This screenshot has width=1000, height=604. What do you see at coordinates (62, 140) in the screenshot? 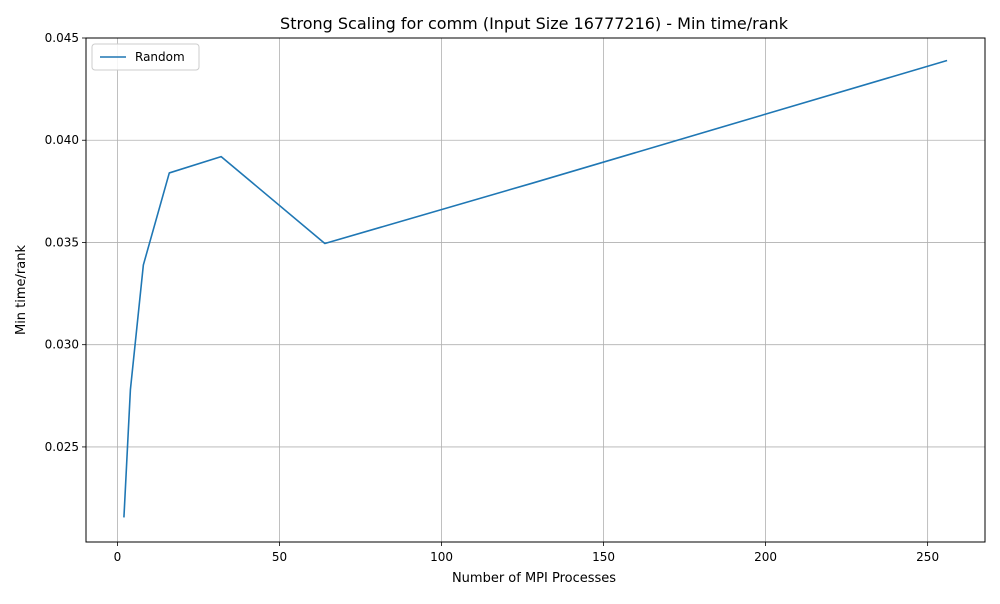
I see `y-tick-label: 0.040` at bounding box center [62, 140].